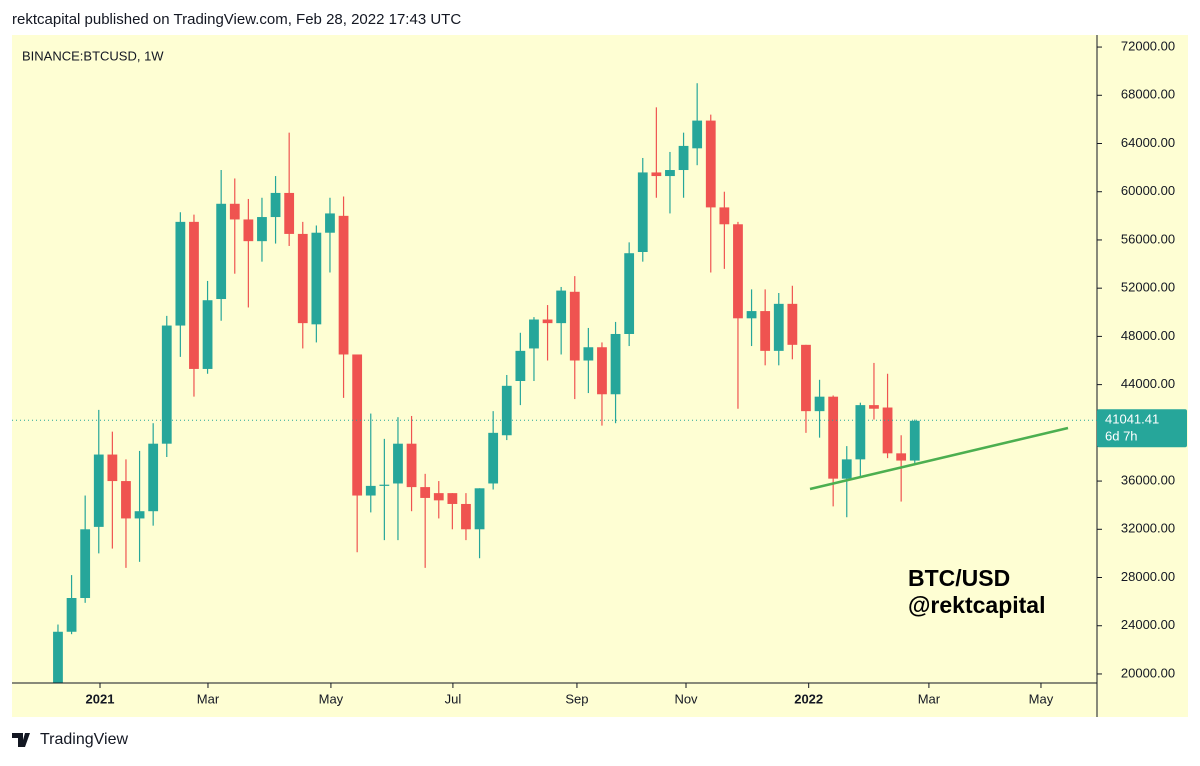 The width and height of the screenshot is (1200, 766). I want to click on y-tick-label: 36000.00, so click(1148, 480).